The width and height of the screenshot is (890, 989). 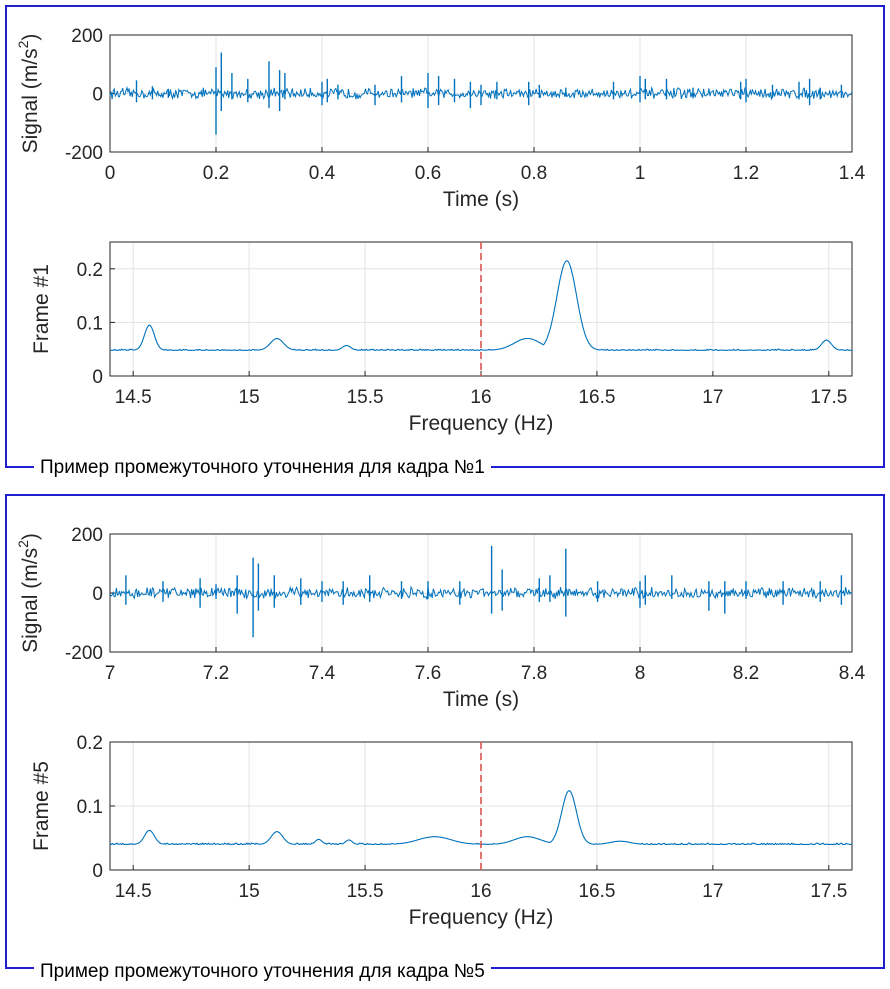 What do you see at coordinates (428, 173) in the screenshot?
I see `x-tick-label: 0.6` at bounding box center [428, 173].